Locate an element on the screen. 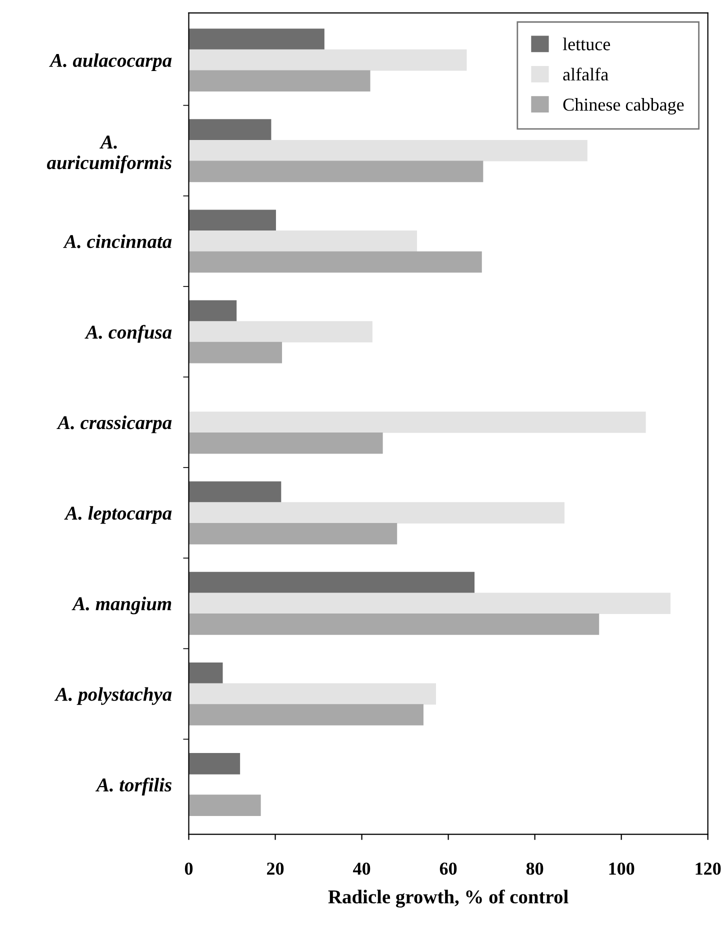  x-tick-label: 40 is located at coordinates (361, 868).